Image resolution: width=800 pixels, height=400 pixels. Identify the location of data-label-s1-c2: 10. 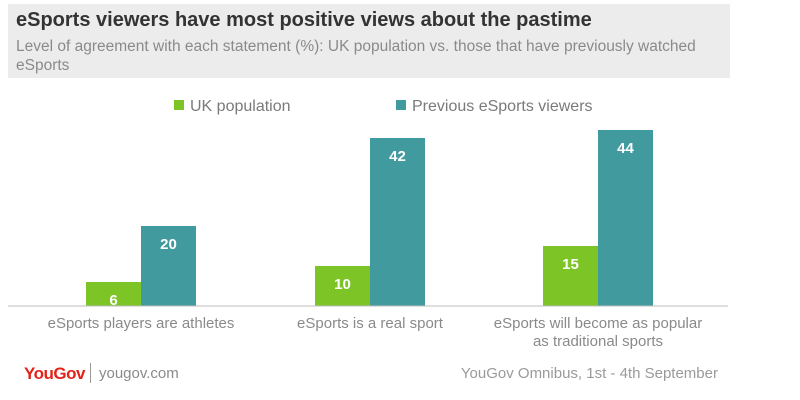
(342, 284).